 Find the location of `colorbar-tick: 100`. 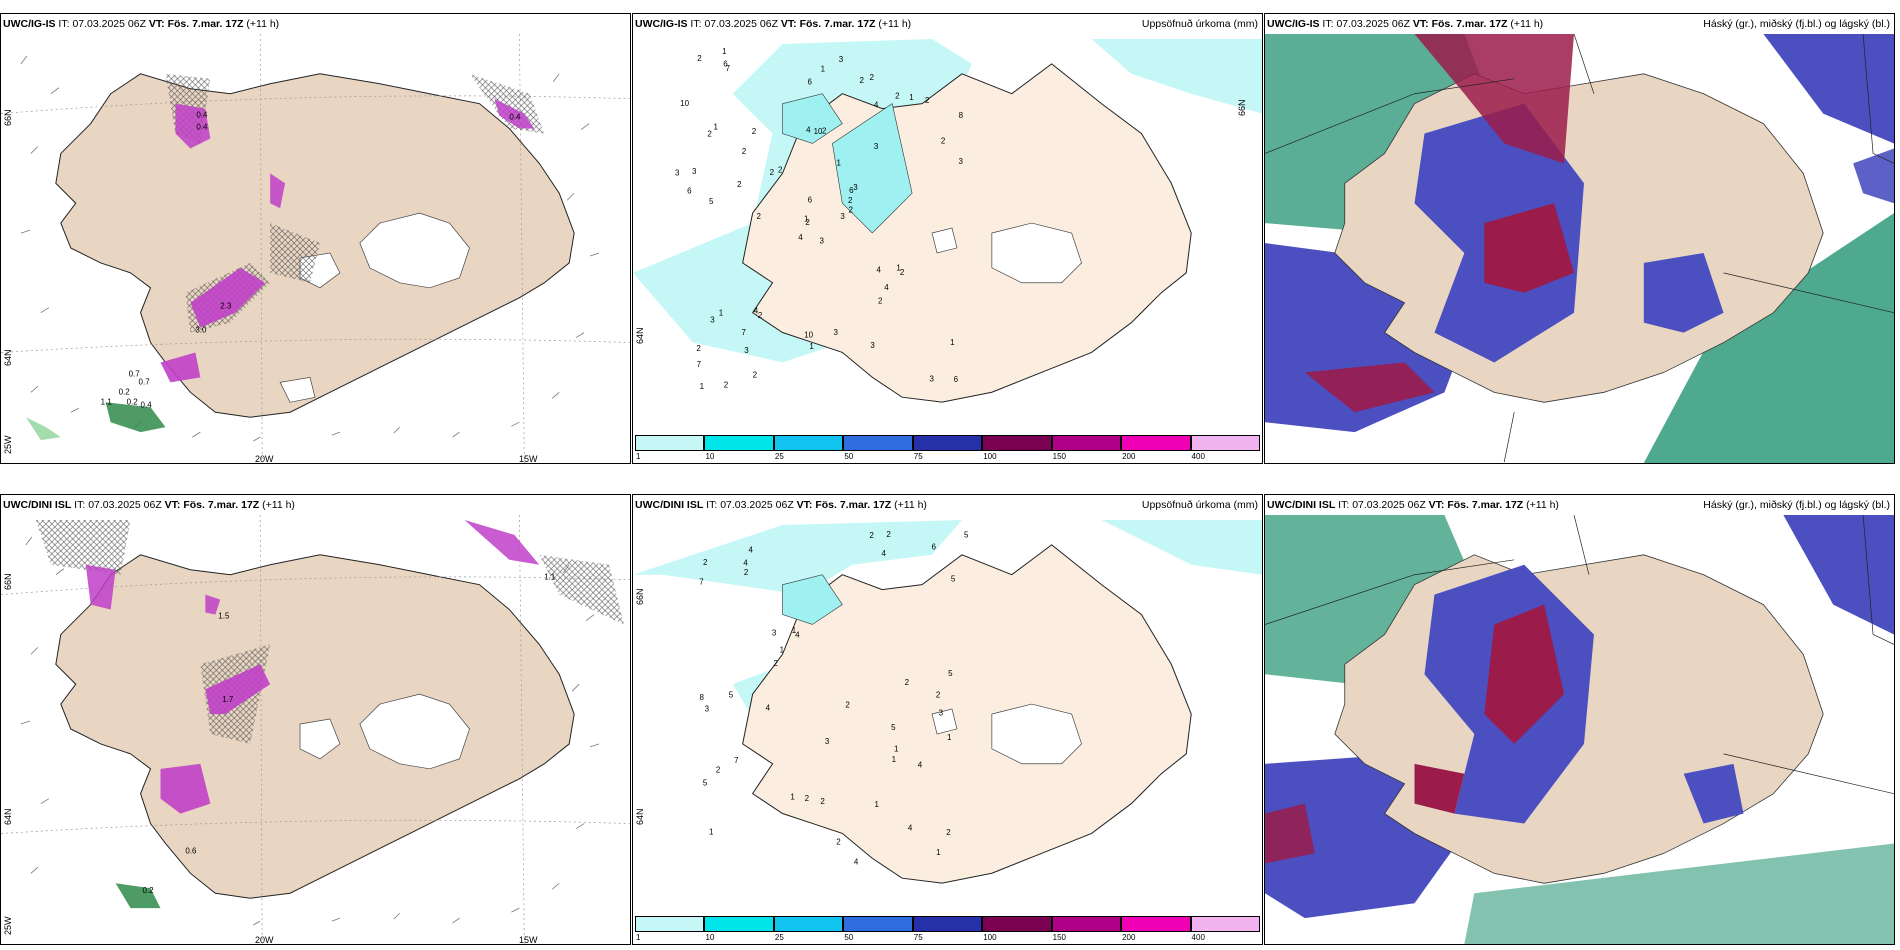

colorbar-tick: 100 is located at coordinates (990, 456).